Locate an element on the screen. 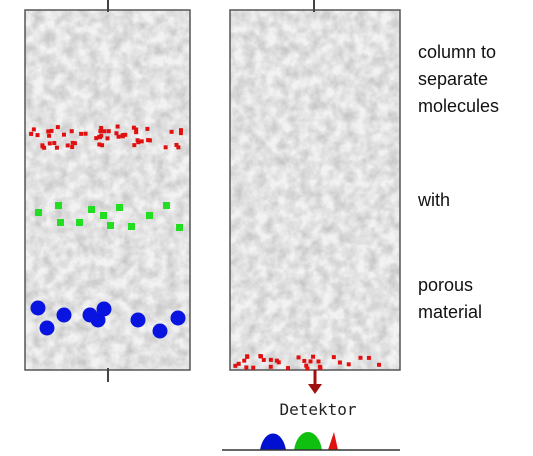  annotation: separate is located at coordinates (453, 79).